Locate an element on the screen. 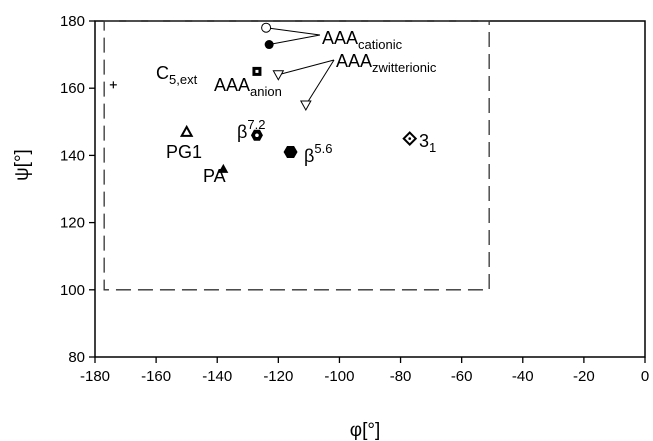 The width and height of the screenshot is (653, 441). x-axis-label: φ[°] is located at coordinates (365, 430).